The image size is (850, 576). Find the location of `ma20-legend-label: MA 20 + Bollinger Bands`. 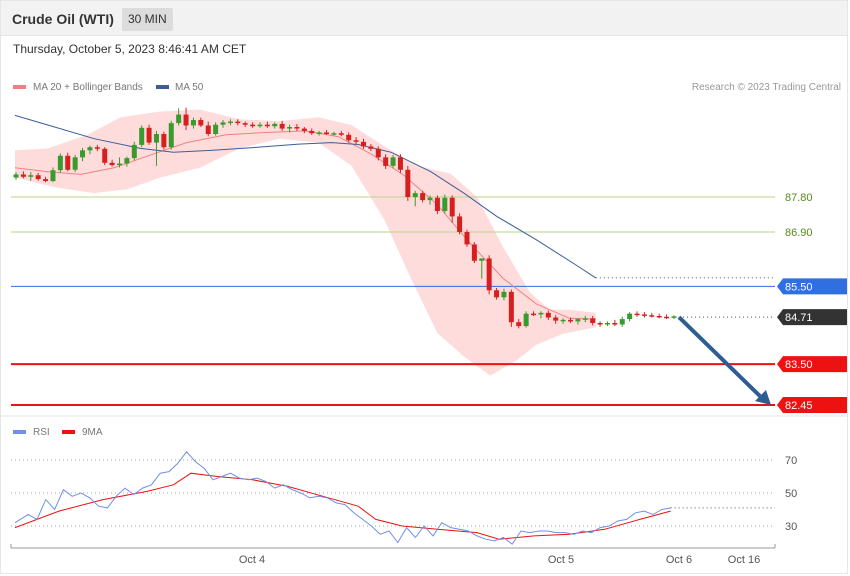

ma20-legend-label: MA 20 + Bollinger Bands is located at coordinates (88, 87).